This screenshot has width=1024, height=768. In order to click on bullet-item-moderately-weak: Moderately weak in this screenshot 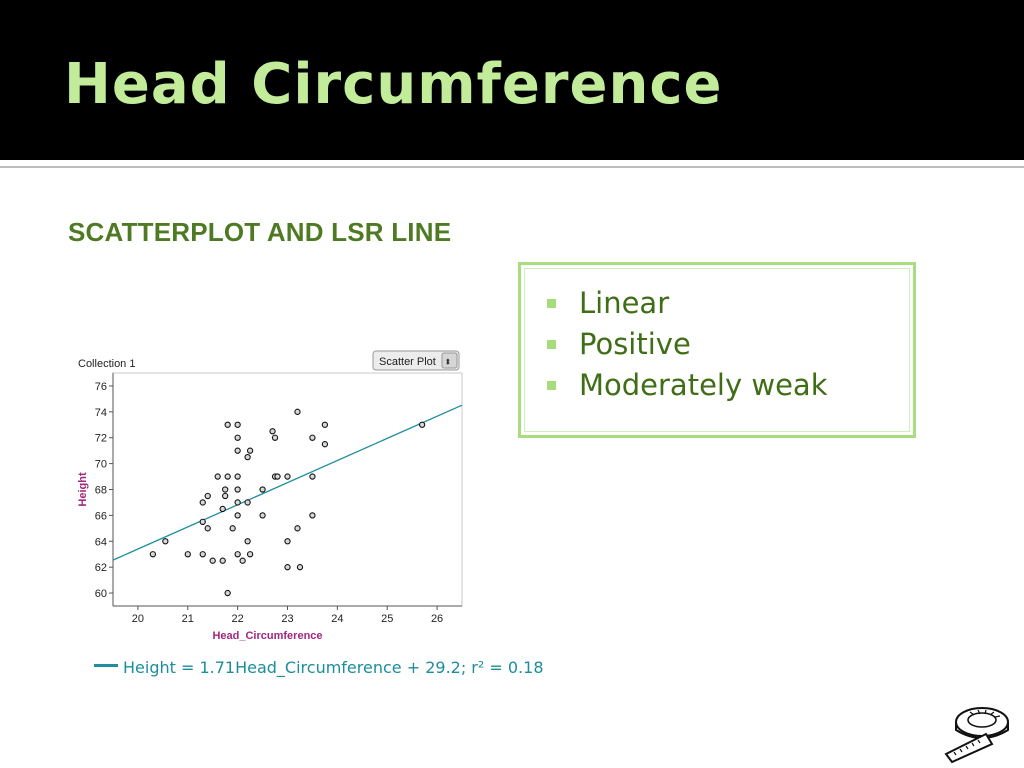, I will do `click(727, 385)`.